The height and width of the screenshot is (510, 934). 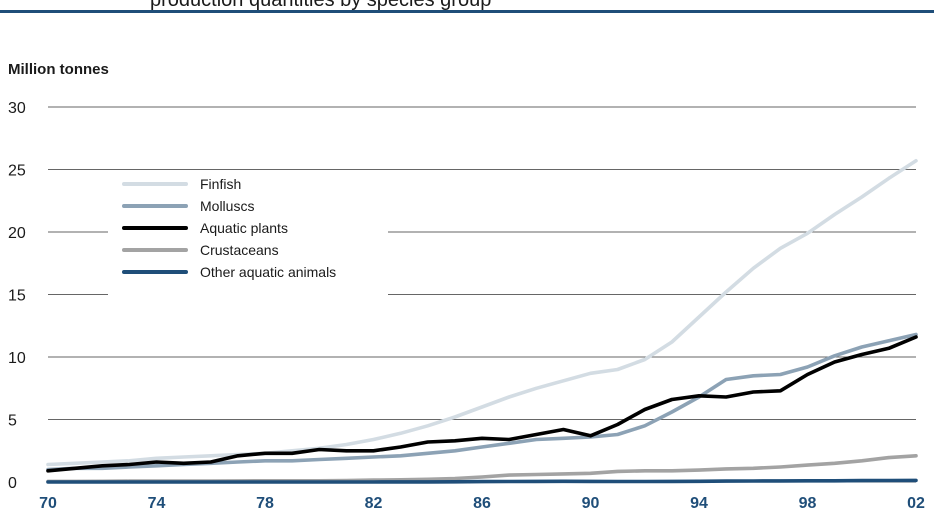 I want to click on top-rule, so click(x=467, y=11).